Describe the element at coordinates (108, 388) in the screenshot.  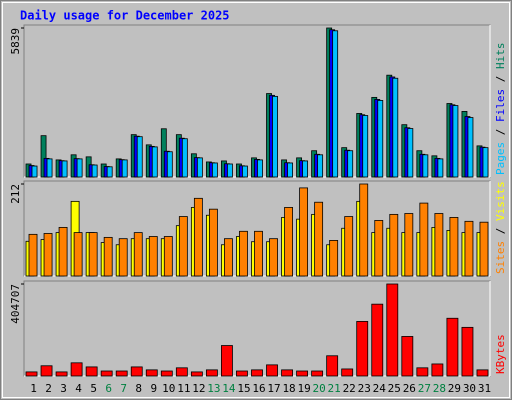
I see `x-tick-label: 6` at that location.